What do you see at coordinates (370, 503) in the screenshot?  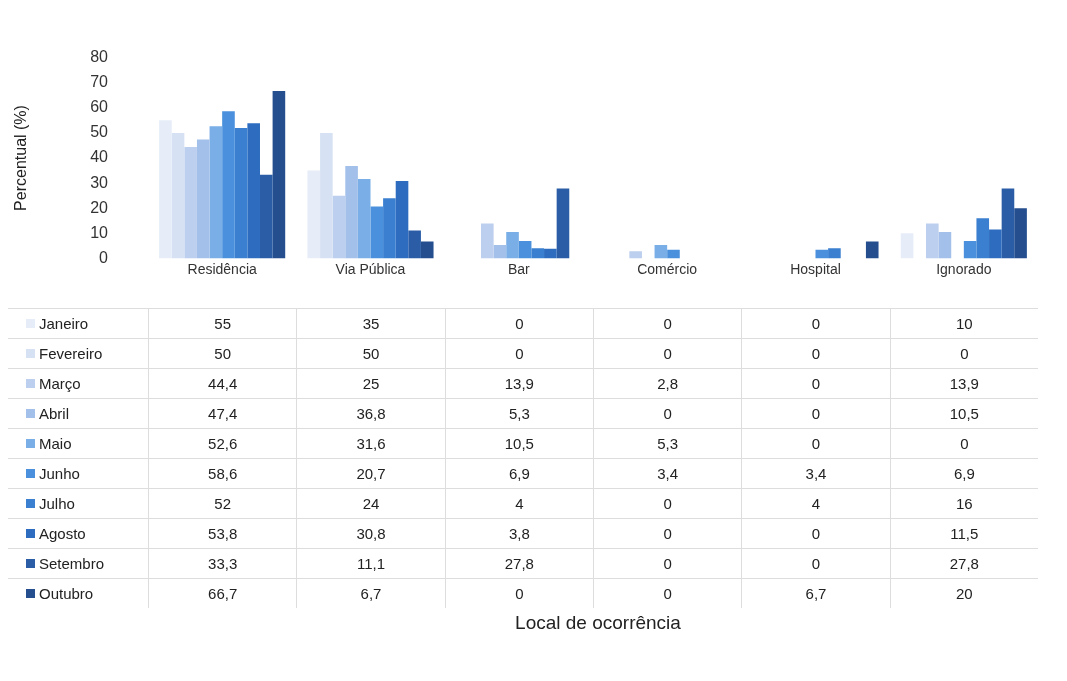 I see `data-label: 24` at bounding box center [370, 503].